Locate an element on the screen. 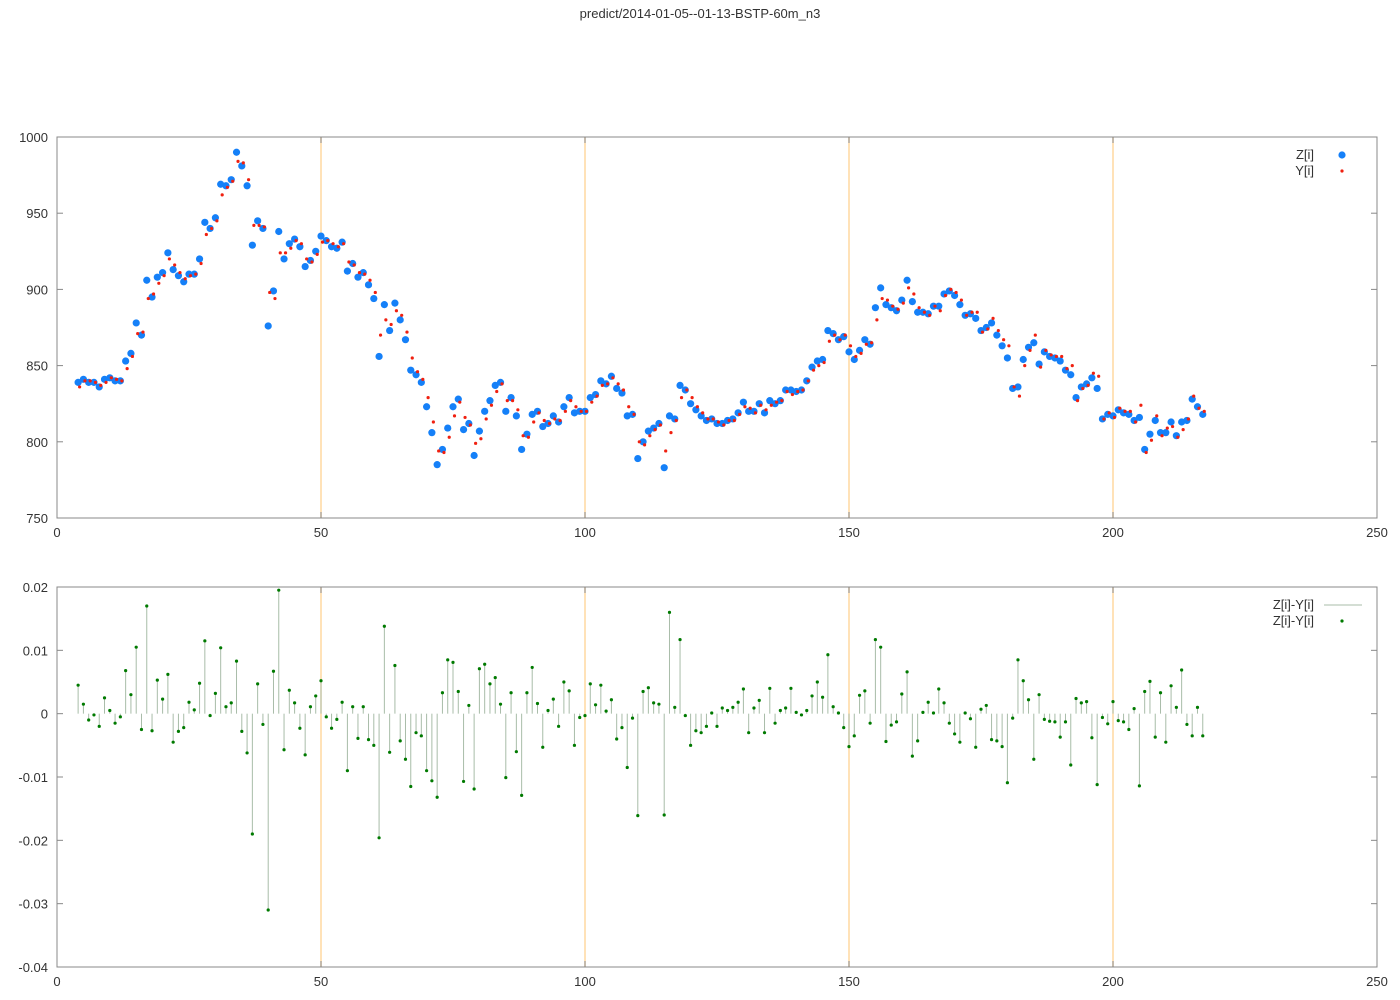 The height and width of the screenshot is (1000, 1400). y-tick-label: 950 is located at coordinates (37, 213).